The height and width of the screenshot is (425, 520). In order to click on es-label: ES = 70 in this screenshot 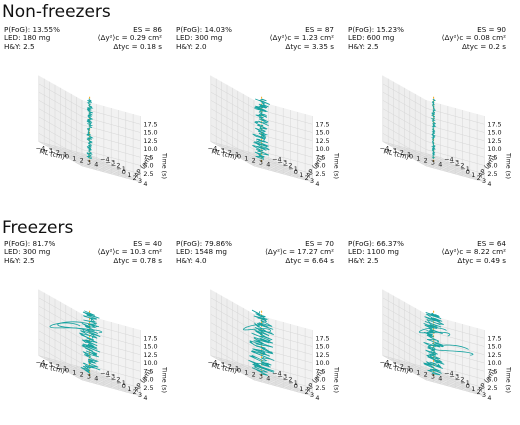, I will do `click(319, 243)`.